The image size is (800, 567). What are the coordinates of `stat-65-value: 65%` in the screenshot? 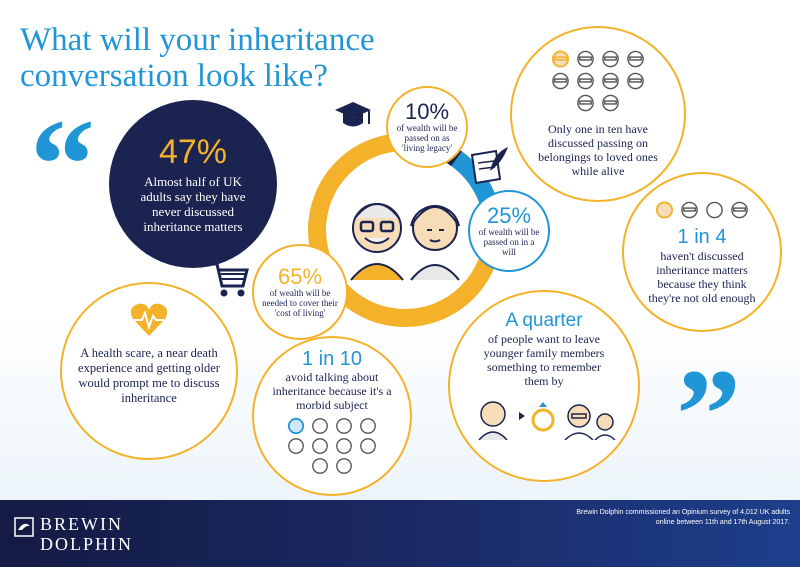 It's located at (300, 276).